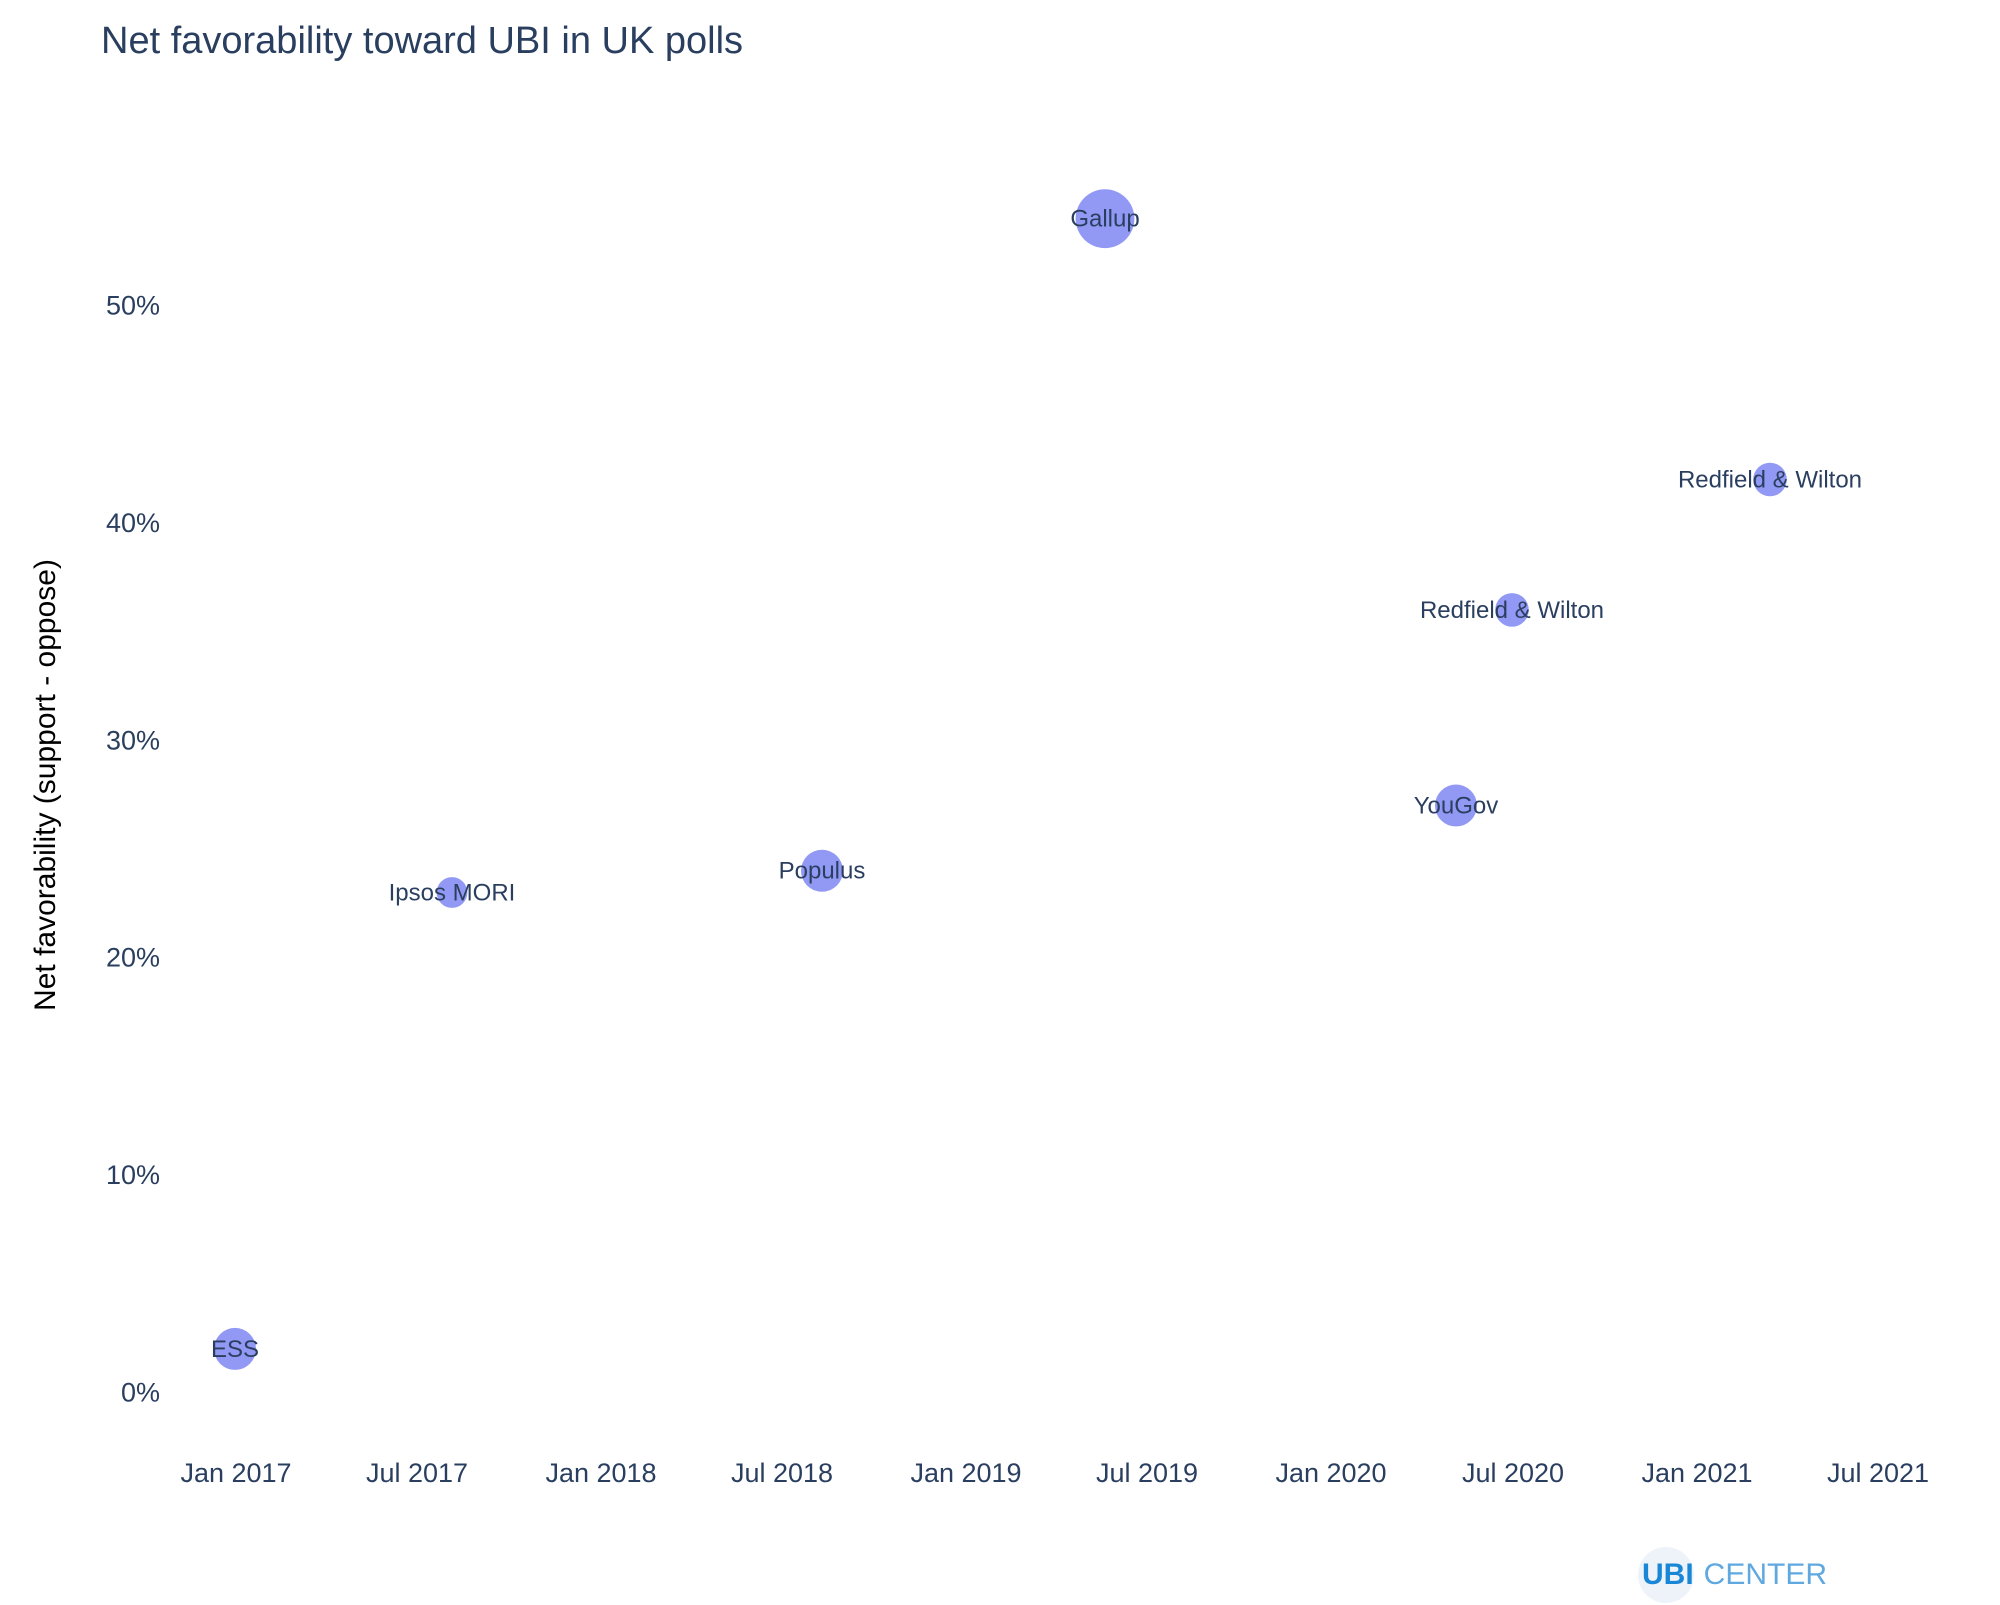 The width and height of the screenshot is (2000, 1605). I want to click on x-tick-label: Jan 2019, so click(965, 1473).